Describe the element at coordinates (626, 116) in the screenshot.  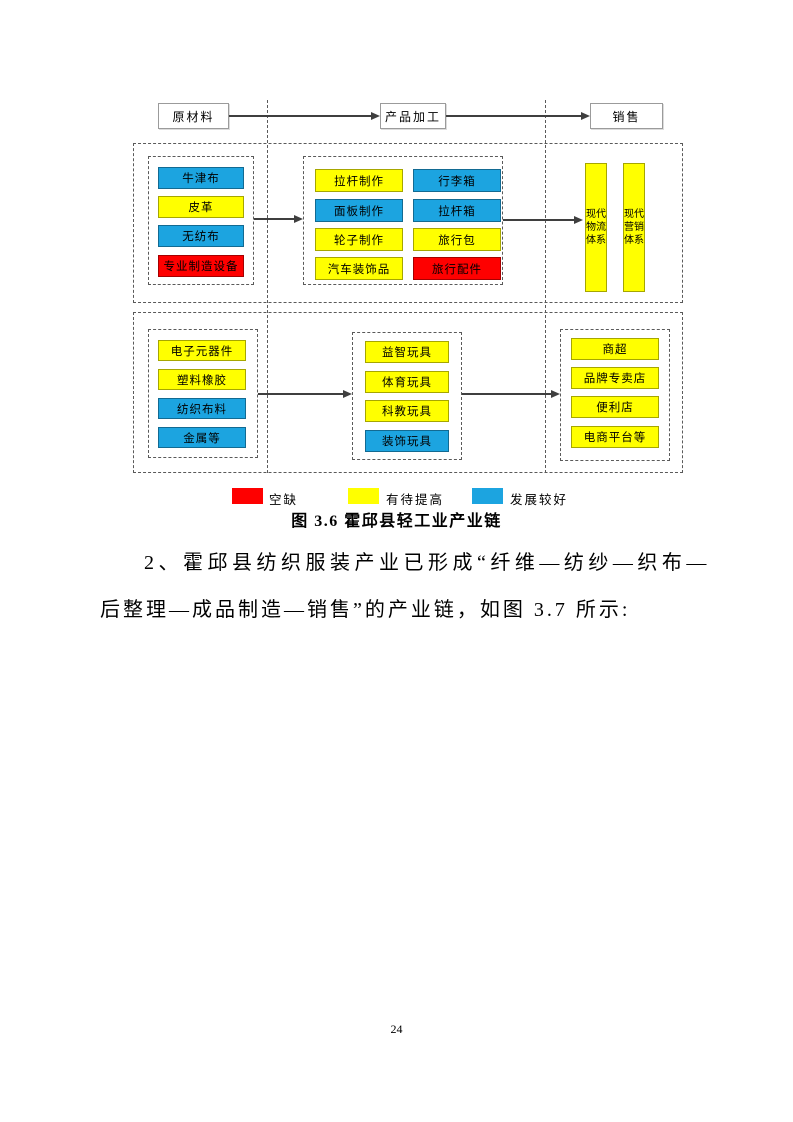
I see `flow-box-sales: 销售` at that location.